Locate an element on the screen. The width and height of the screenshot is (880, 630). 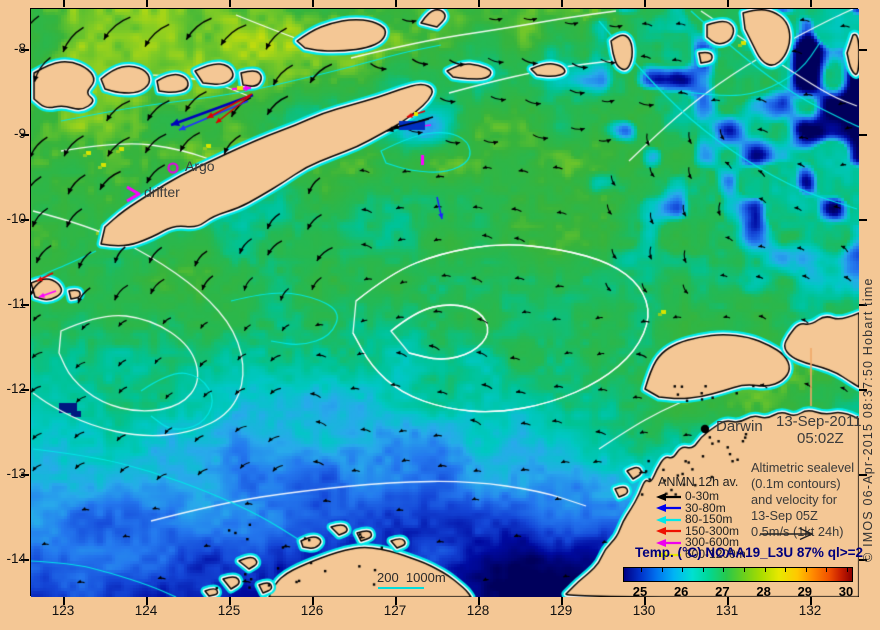
x-tick-label: 131 is located at coordinates (727, 610).